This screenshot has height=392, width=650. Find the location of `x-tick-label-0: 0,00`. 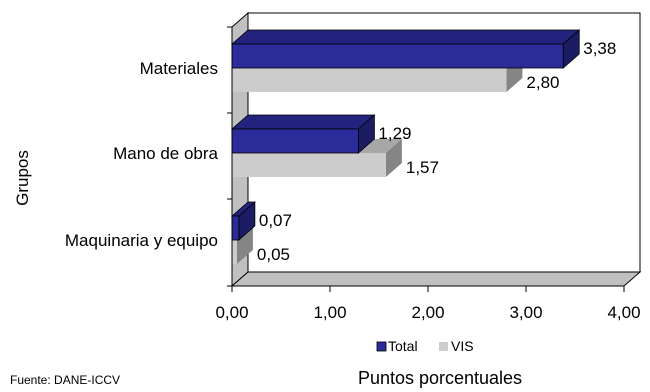

x-tick-label-0: 0,00 is located at coordinates (231, 312).